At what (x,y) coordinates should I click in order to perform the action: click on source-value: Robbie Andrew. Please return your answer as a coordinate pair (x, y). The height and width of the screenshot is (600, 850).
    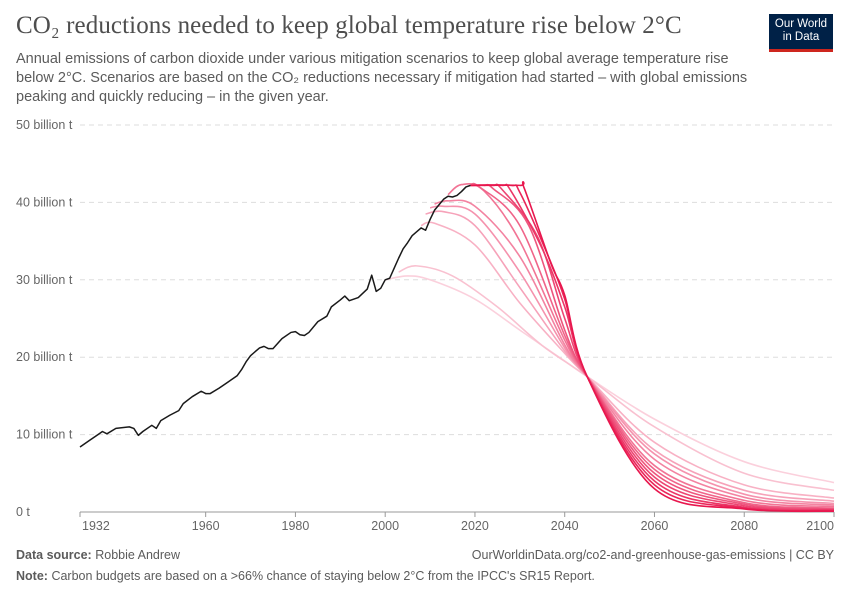
    Looking at the image, I should click on (137, 555).